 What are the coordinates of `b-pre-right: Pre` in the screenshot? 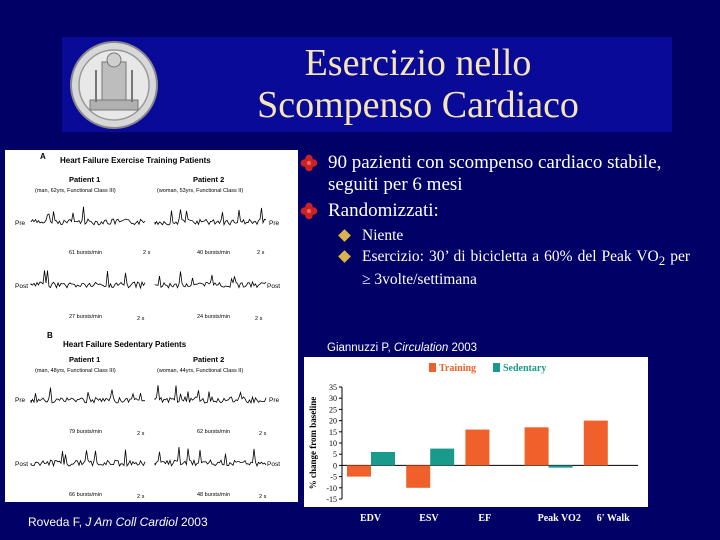 It's located at (274, 400).